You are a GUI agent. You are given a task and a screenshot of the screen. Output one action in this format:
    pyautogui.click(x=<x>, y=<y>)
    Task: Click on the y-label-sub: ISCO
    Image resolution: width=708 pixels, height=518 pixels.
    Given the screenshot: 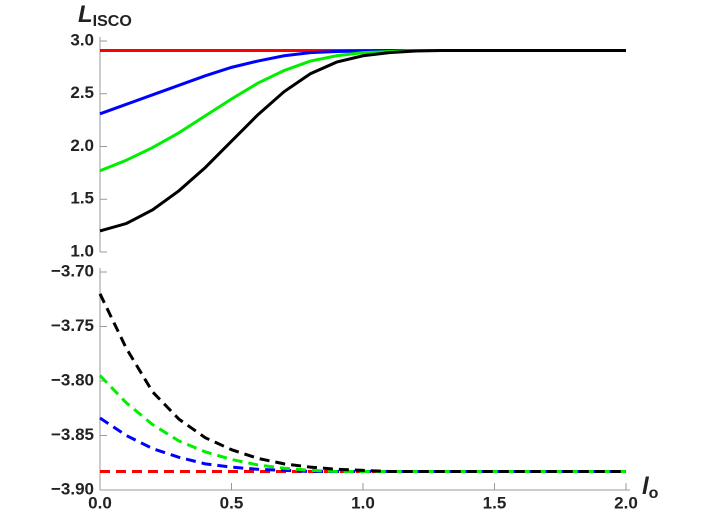 What is the action you would take?
    pyautogui.click(x=112, y=21)
    